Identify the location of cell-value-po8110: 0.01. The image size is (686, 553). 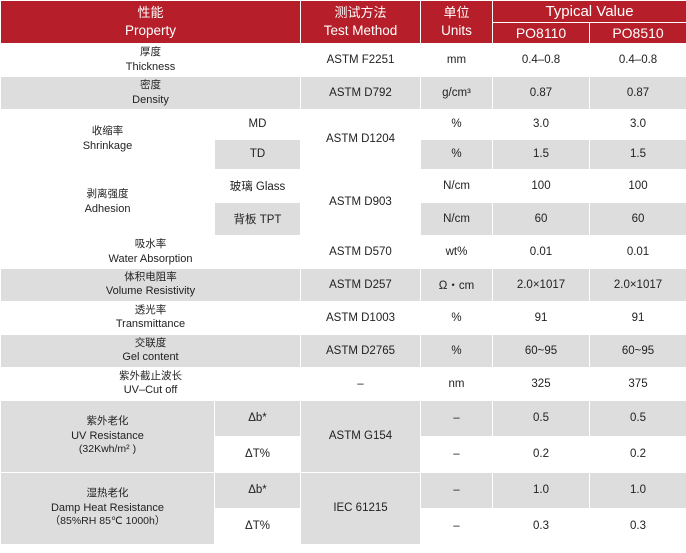
(541, 251).